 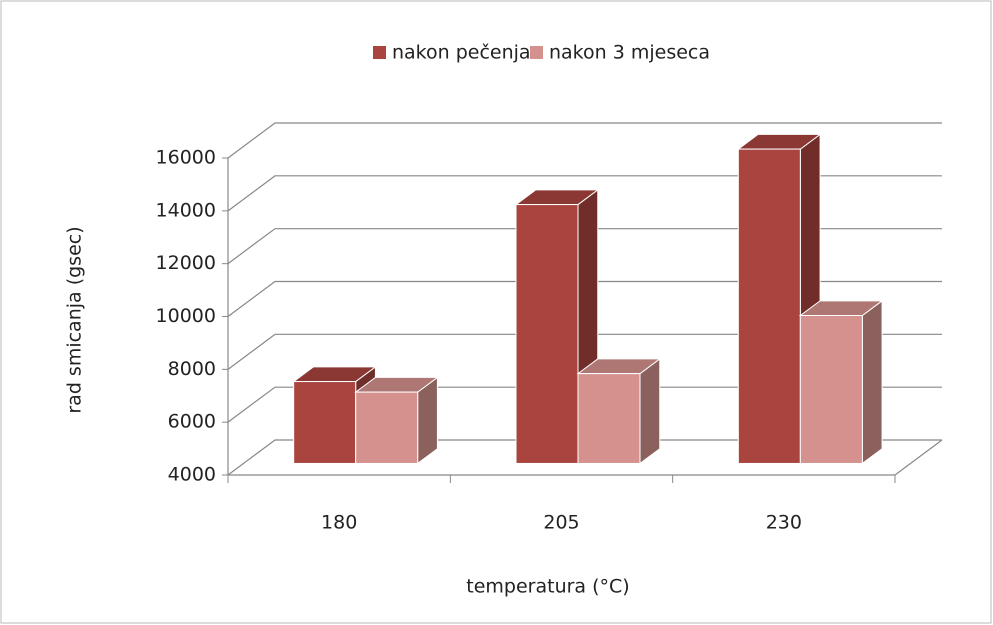 What do you see at coordinates (192, 422) in the screenshot?
I see `y-tick-label: 6000` at bounding box center [192, 422].